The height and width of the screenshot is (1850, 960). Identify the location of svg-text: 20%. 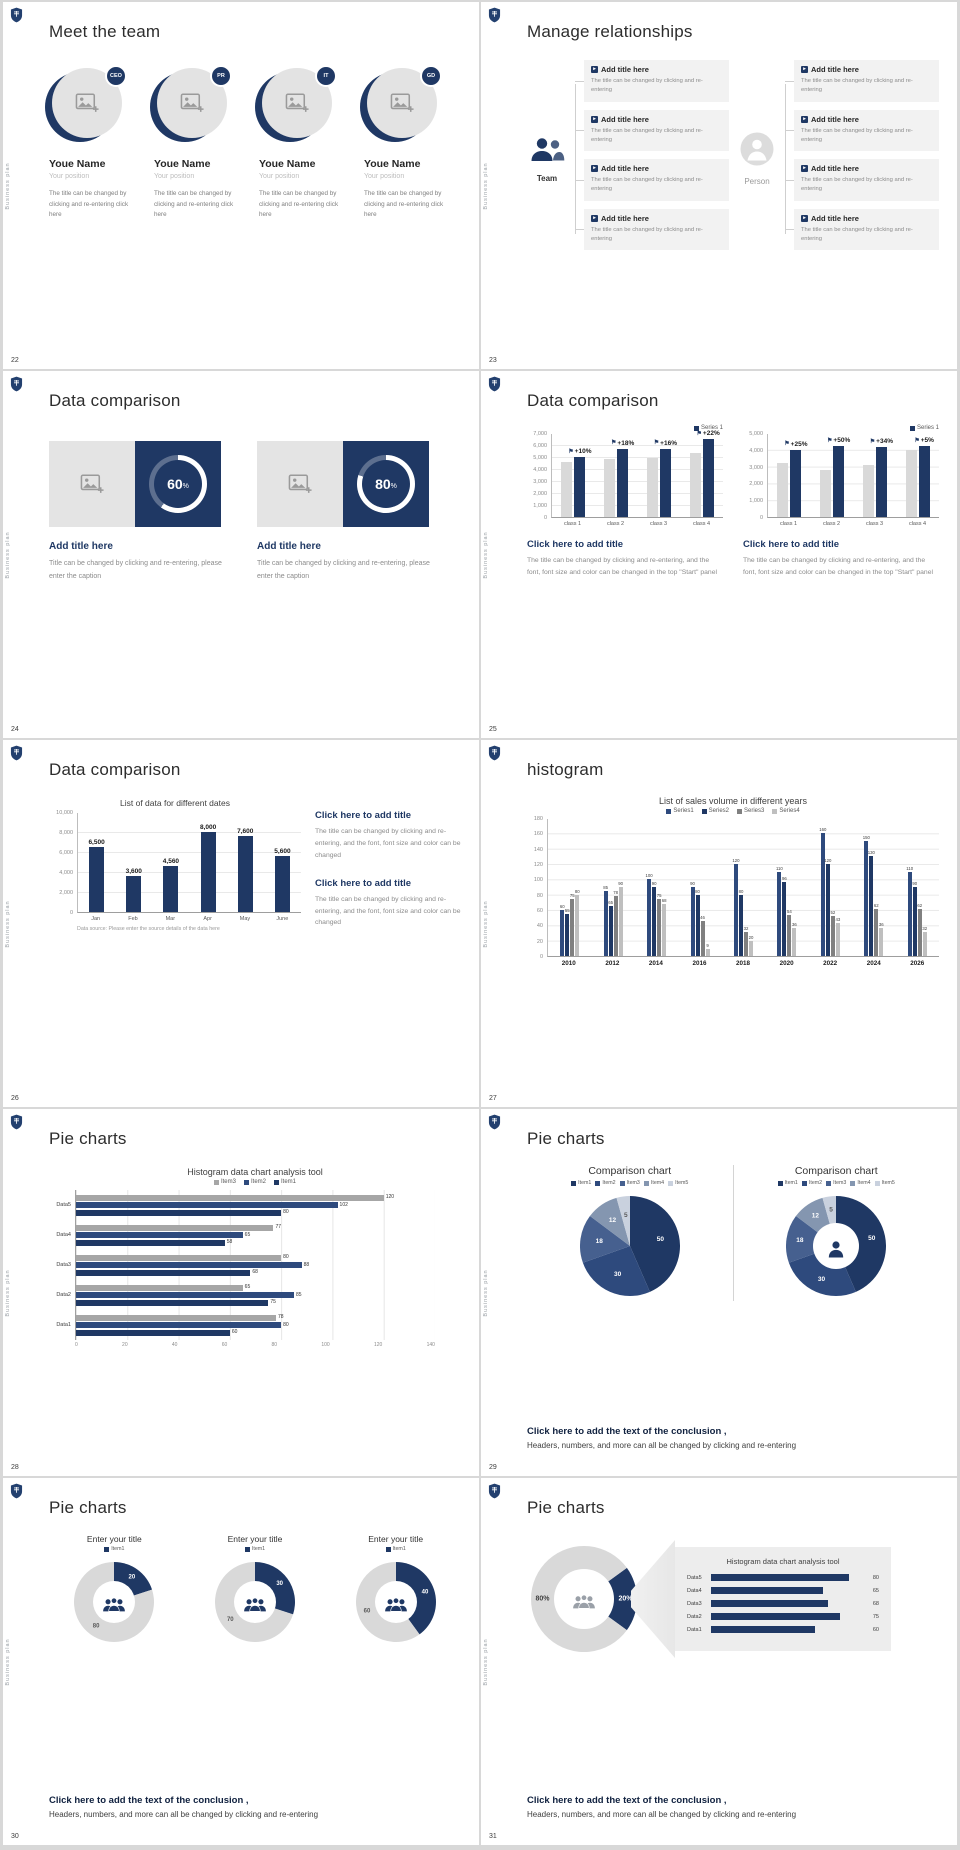
(625, 1599).